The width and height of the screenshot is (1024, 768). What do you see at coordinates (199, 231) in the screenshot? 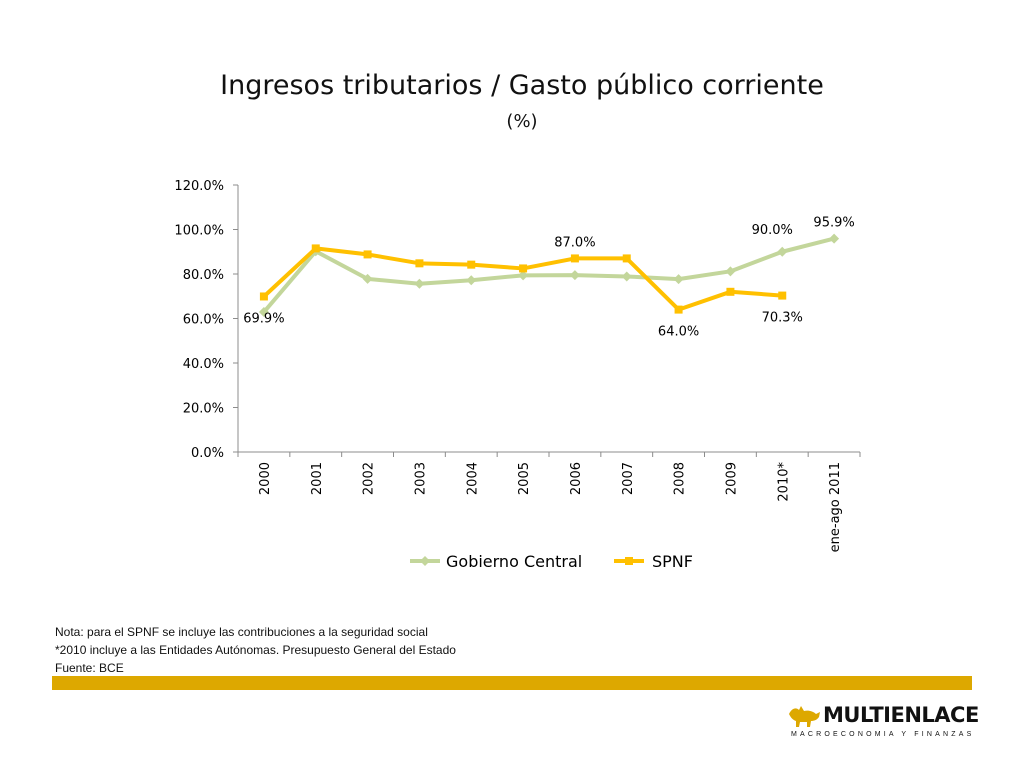
I see `y-tick-label: 100.0%` at bounding box center [199, 231].